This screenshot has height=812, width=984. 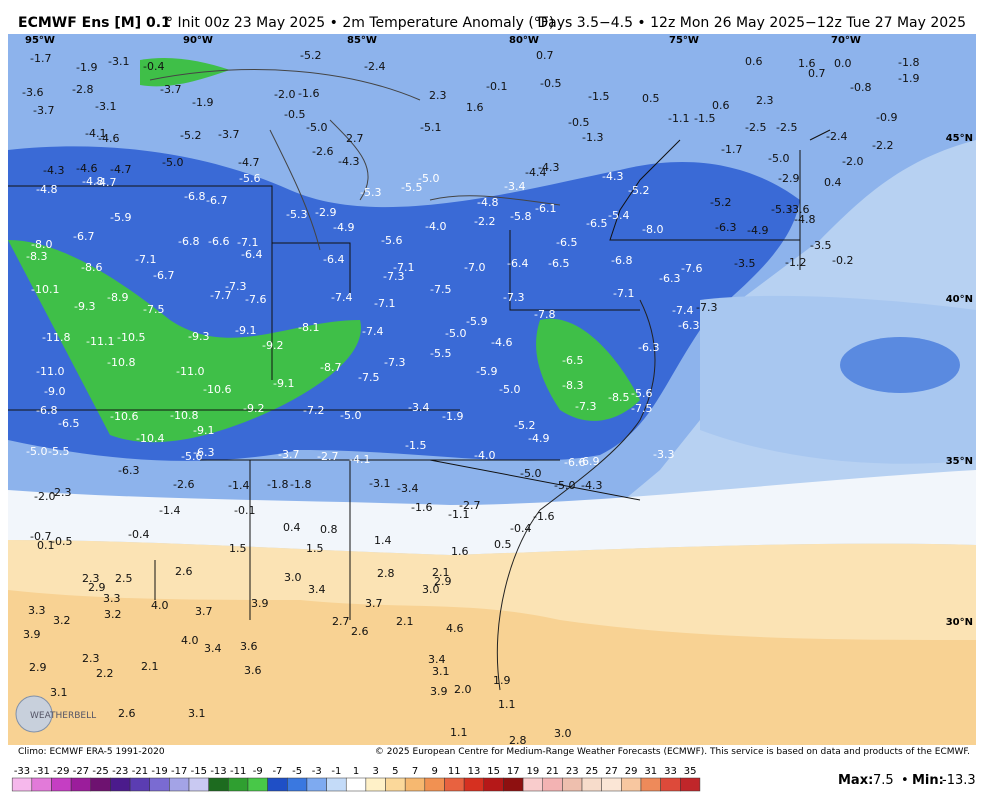 I want to click on station-value: -5.4, so click(x=618, y=215).